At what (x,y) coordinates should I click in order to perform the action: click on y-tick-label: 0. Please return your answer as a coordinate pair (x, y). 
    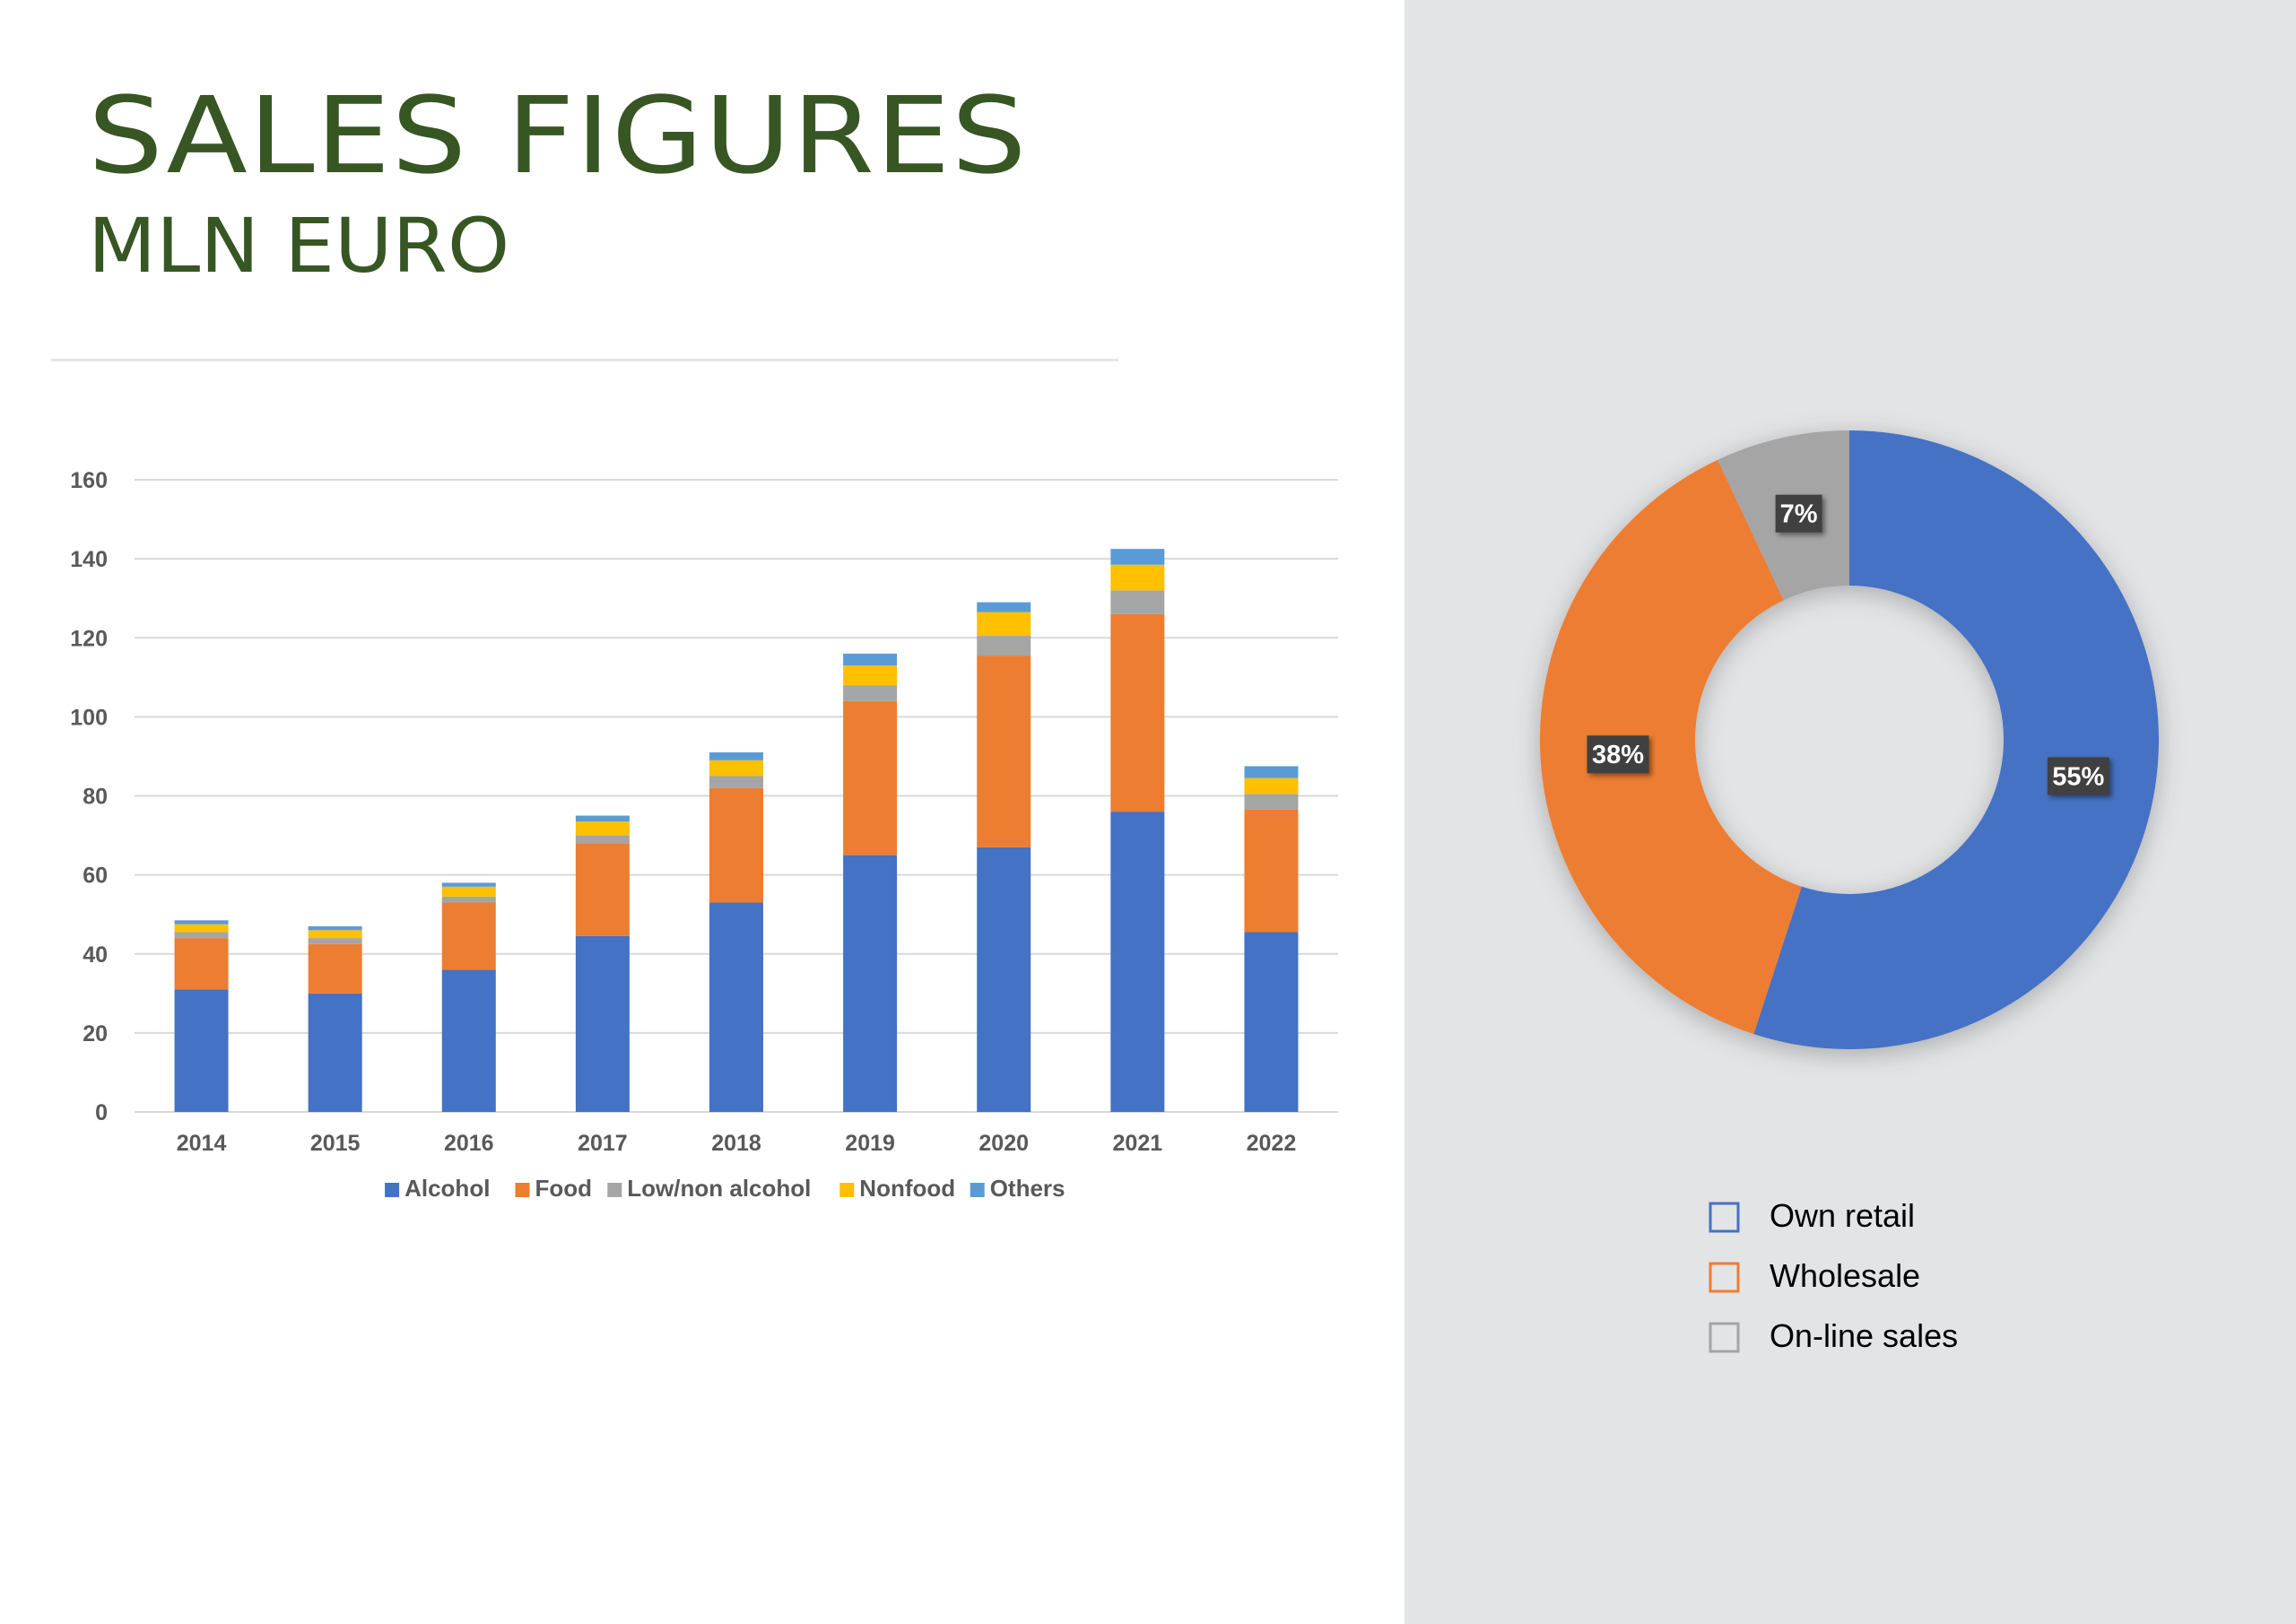
    Looking at the image, I should click on (101, 1112).